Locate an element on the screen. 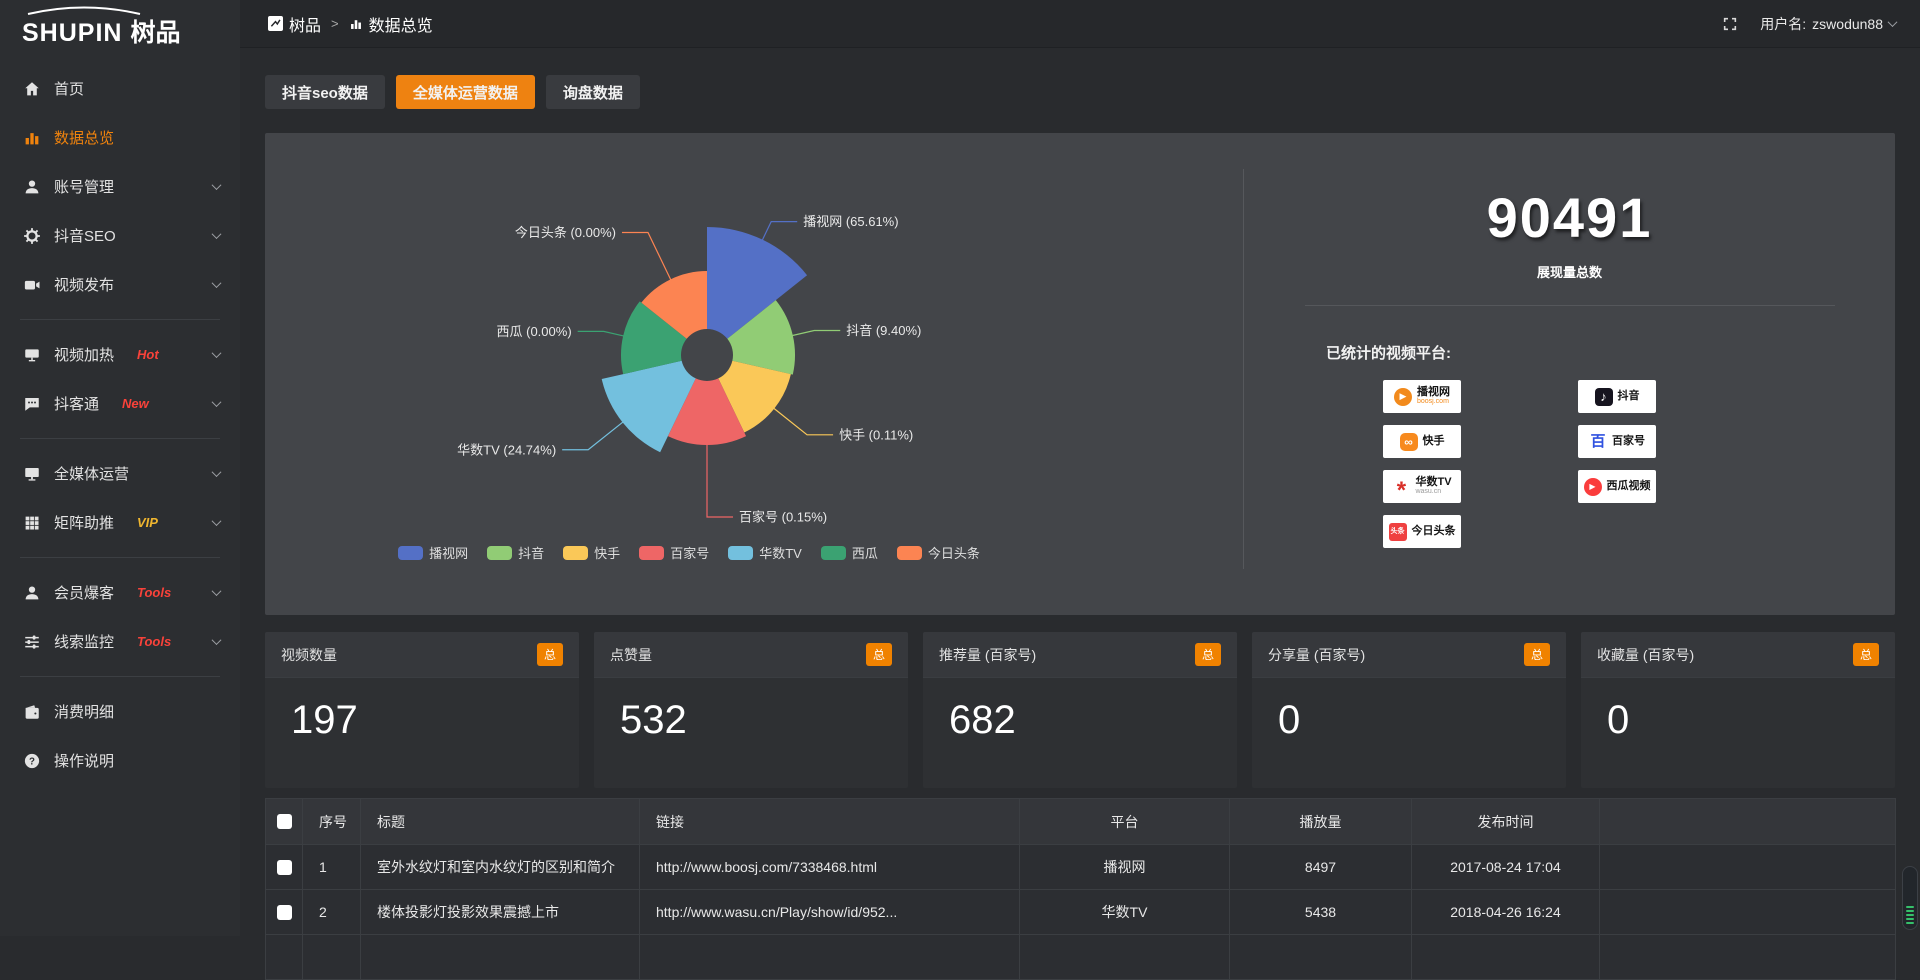  sidebar-item-wallet: 消费明细 is located at coordinates (120, 711).